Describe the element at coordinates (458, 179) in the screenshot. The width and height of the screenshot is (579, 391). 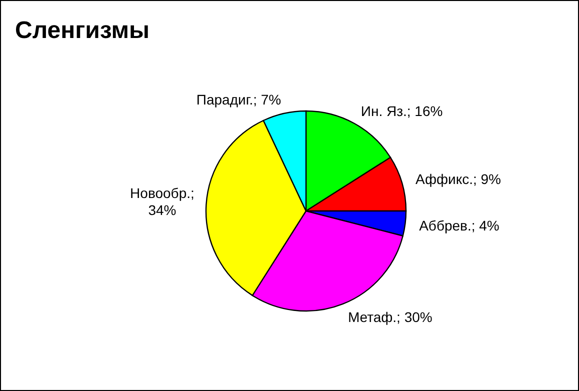
I see `slice-label: Аффикс.; 9%` at that location.